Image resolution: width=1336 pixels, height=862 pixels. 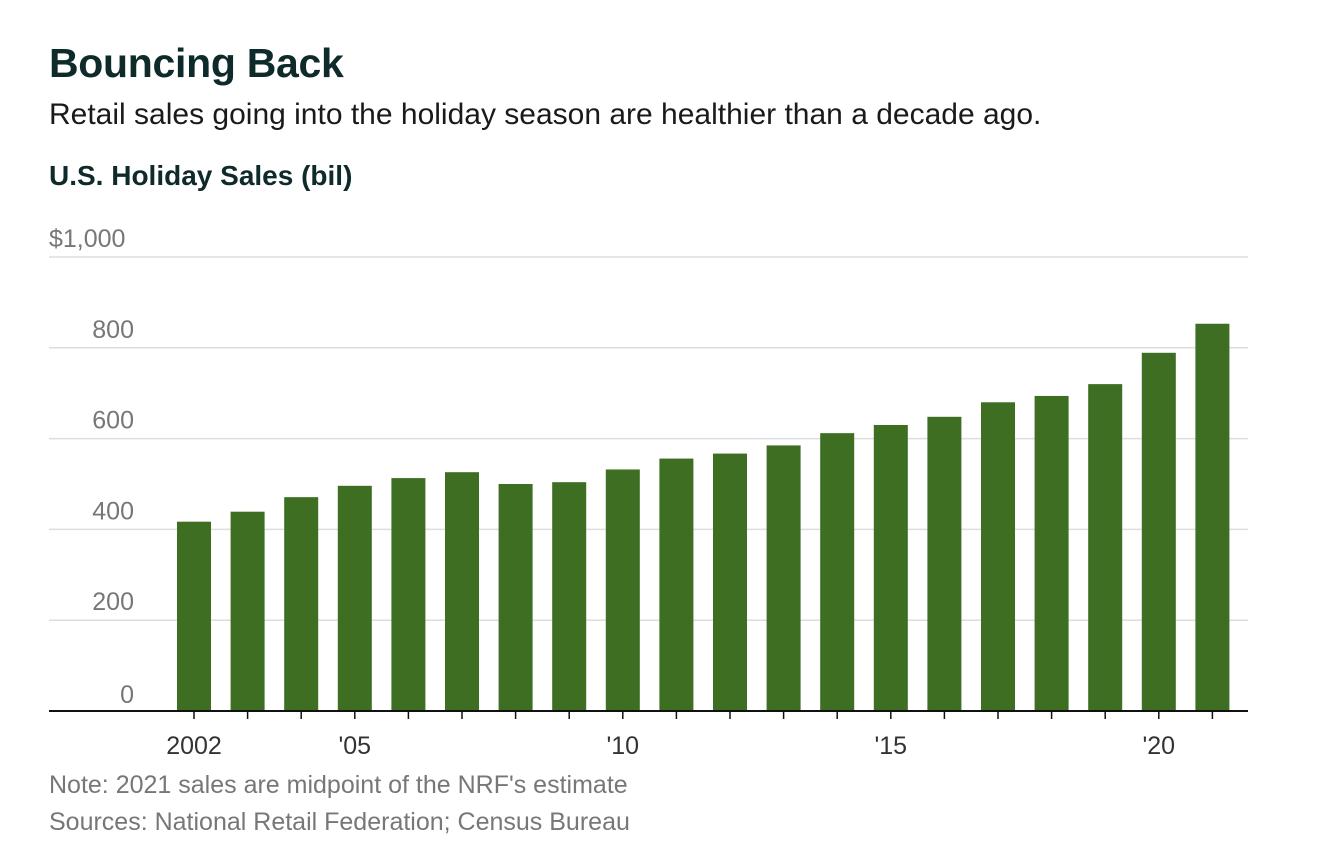 I want to click on chart-title: Bouncing Back, so click(x=196, y=63).